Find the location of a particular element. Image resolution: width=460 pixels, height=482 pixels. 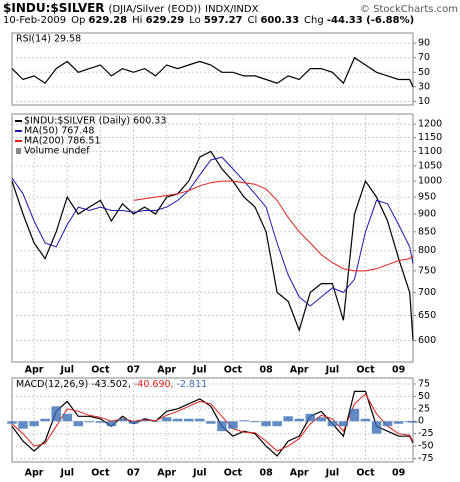

y-tick-label: 750 is located at coordinates (427, 270).